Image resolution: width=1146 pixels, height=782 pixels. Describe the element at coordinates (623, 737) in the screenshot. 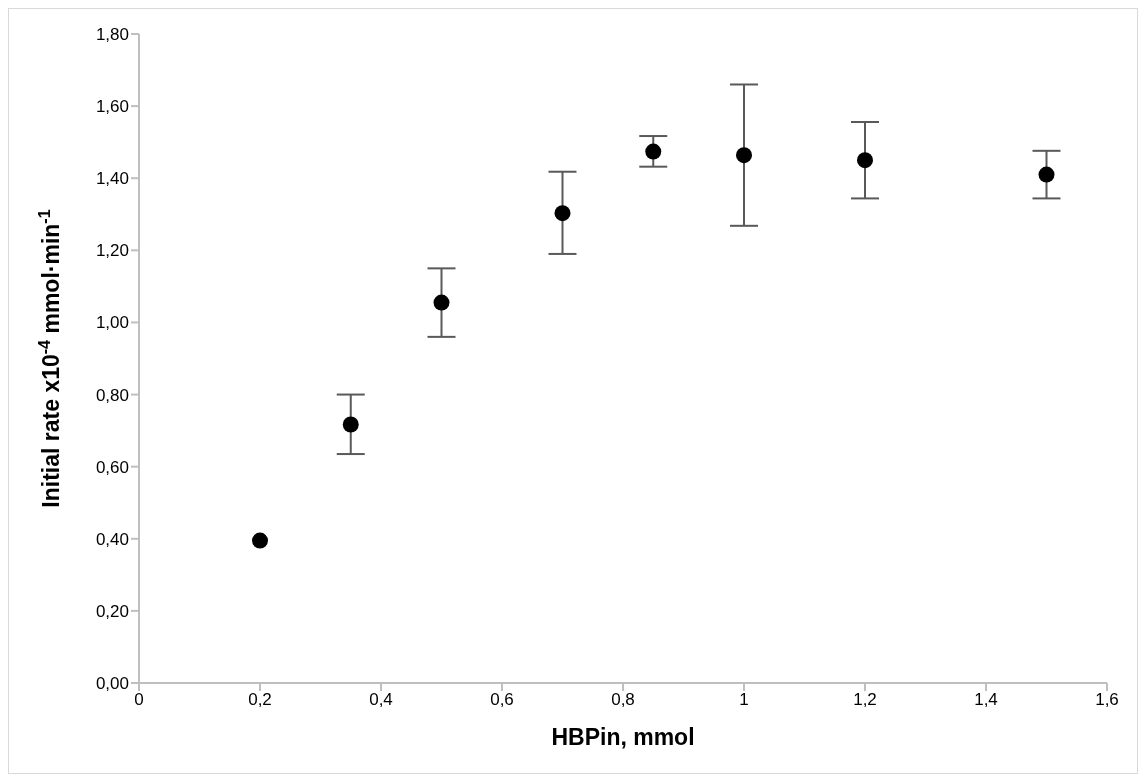

I see `x-axis-title: HBPin, mmol` at that location.